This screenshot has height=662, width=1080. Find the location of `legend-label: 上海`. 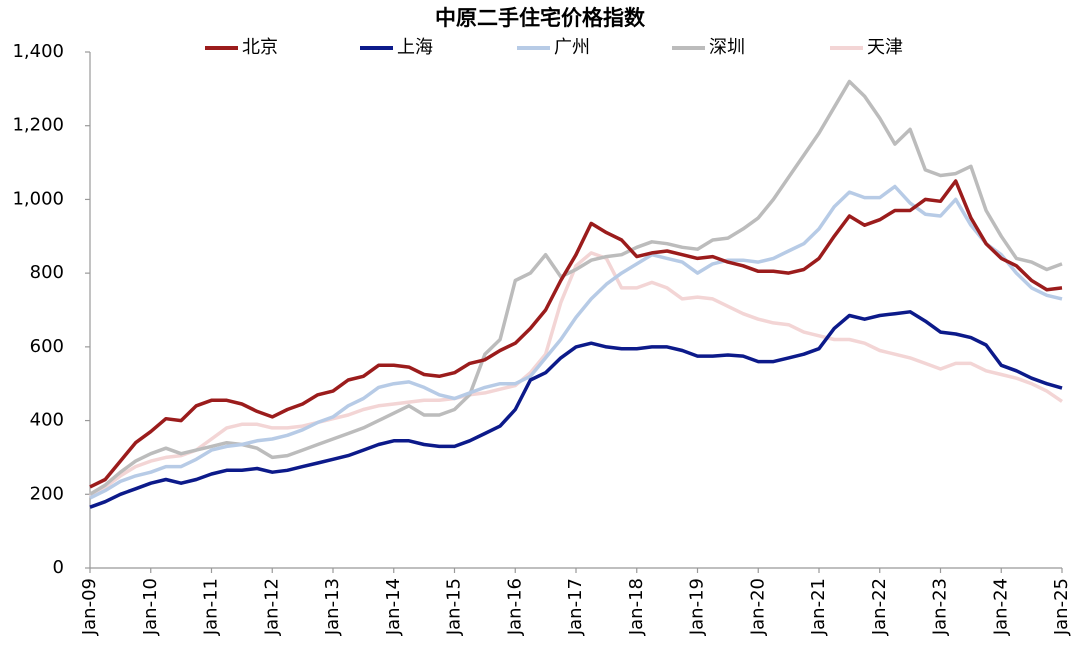

legend-label: 上海 is located at coordinates (415, 47).